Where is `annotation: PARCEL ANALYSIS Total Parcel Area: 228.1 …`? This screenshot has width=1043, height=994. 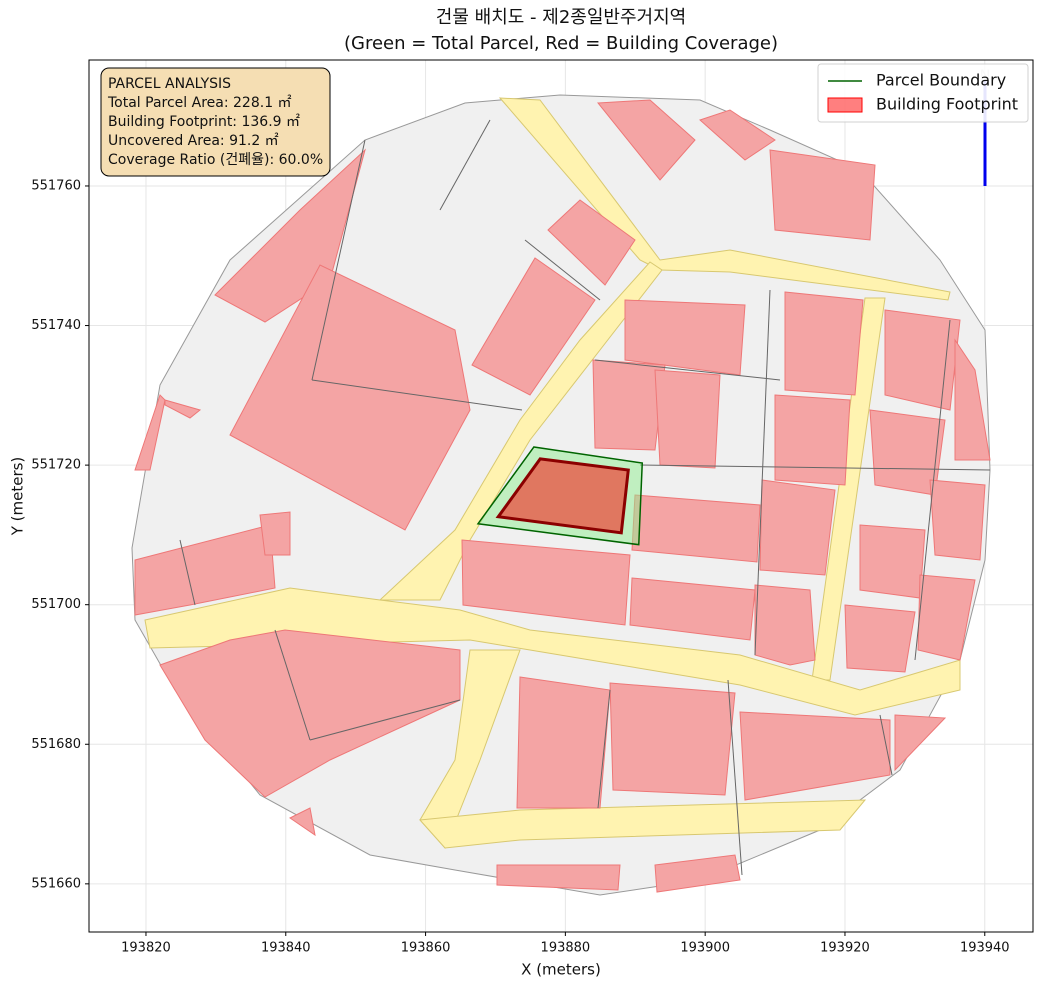 annotation: PARCEL ANALYSIS Total Parcel Area: 228.1 … is located at coordinates (215, 122).